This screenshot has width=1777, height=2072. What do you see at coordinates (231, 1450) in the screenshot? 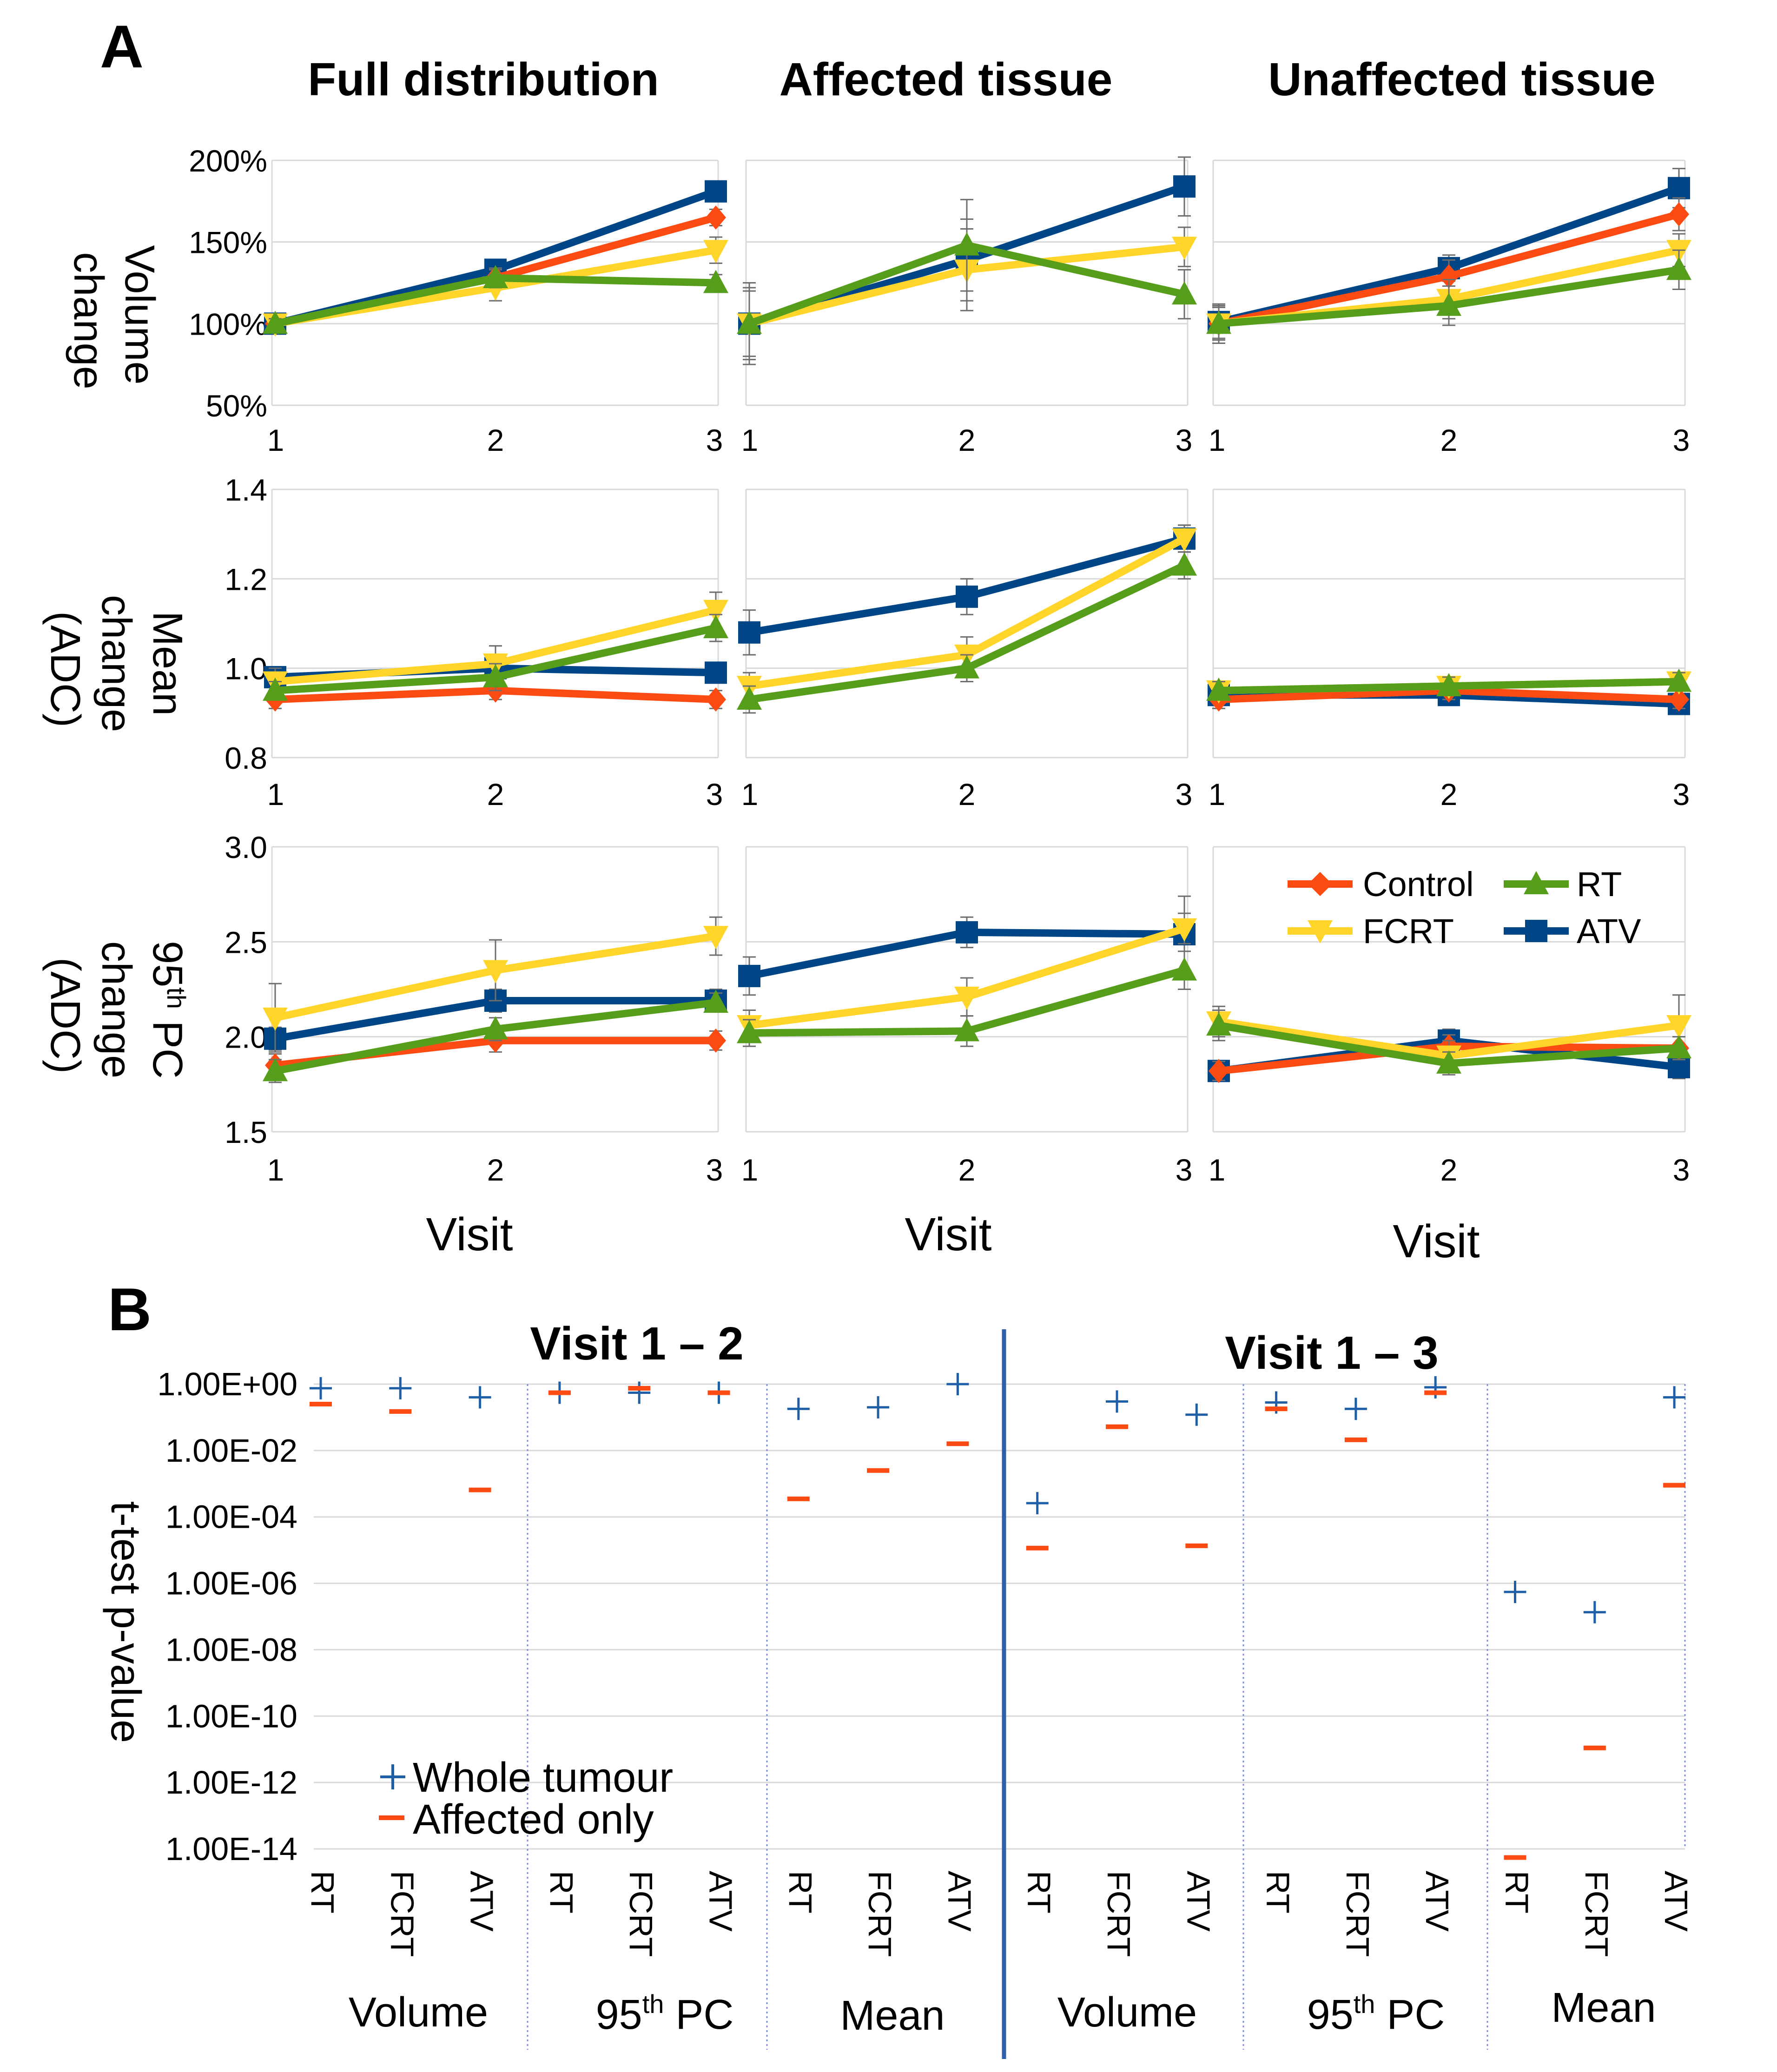
I see `y-tick-label: 1.00E-02` at bounding box center [231, 1450].